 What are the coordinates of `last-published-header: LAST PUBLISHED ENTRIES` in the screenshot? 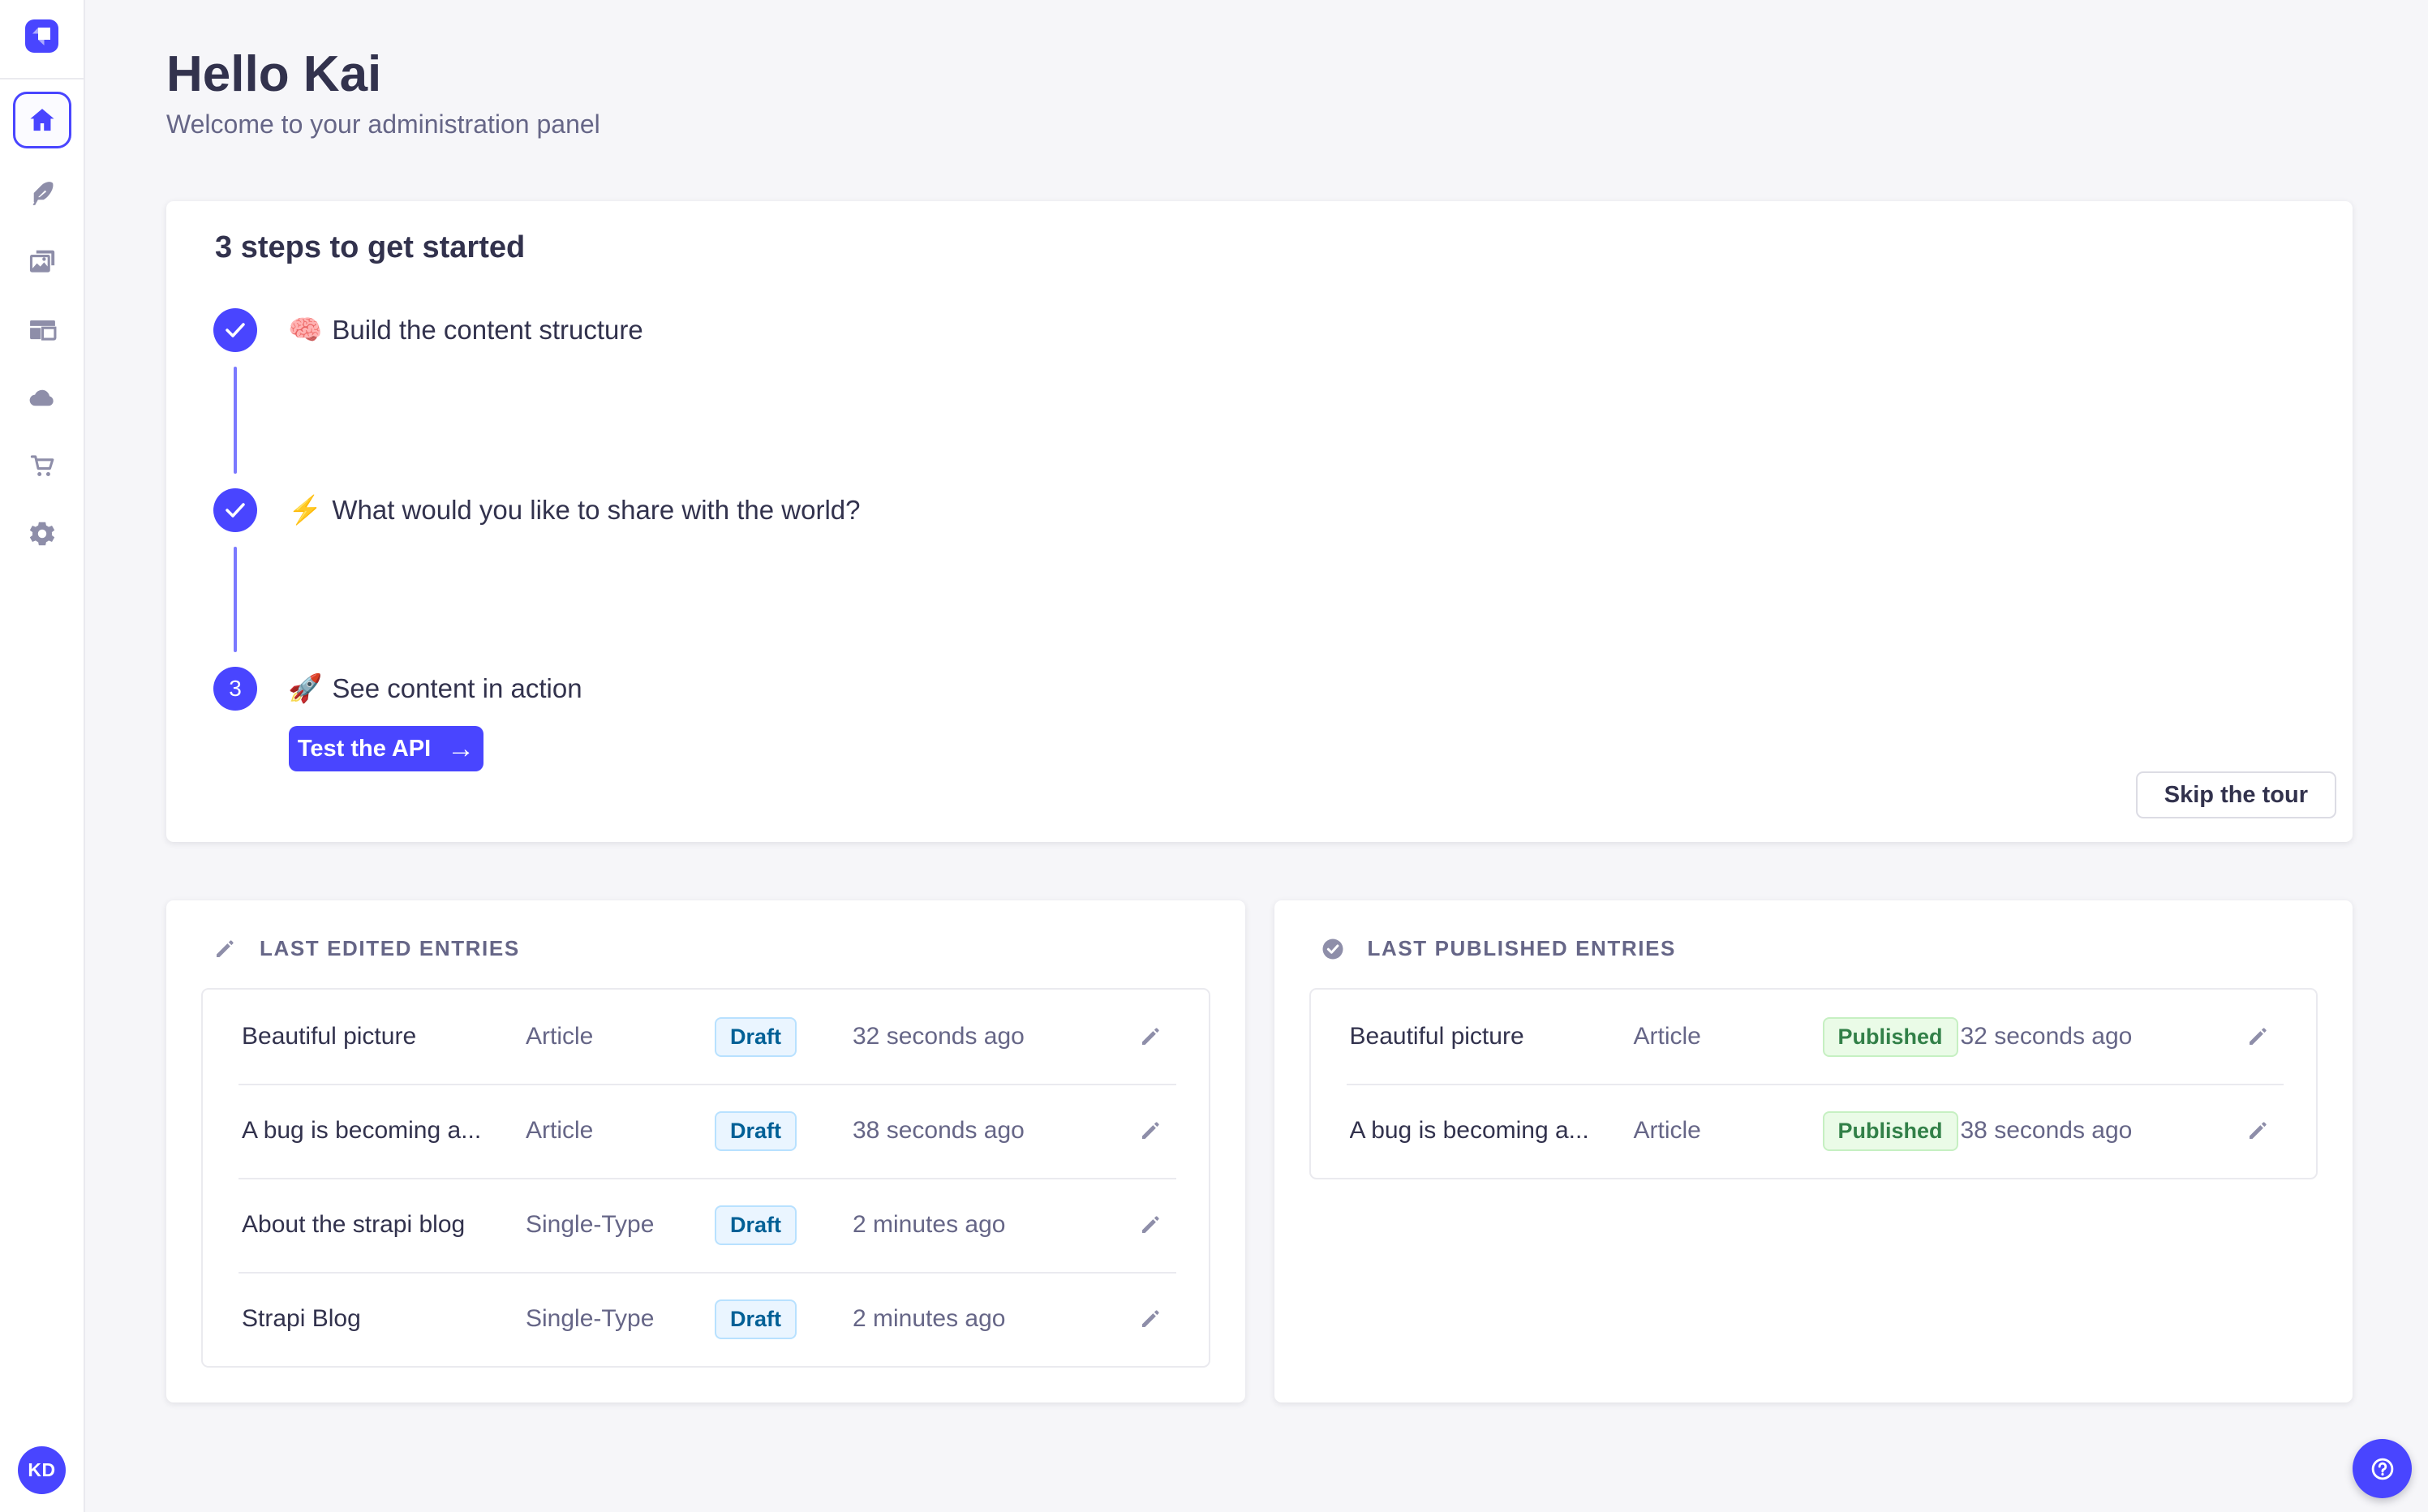 It's located at (1498, 948).